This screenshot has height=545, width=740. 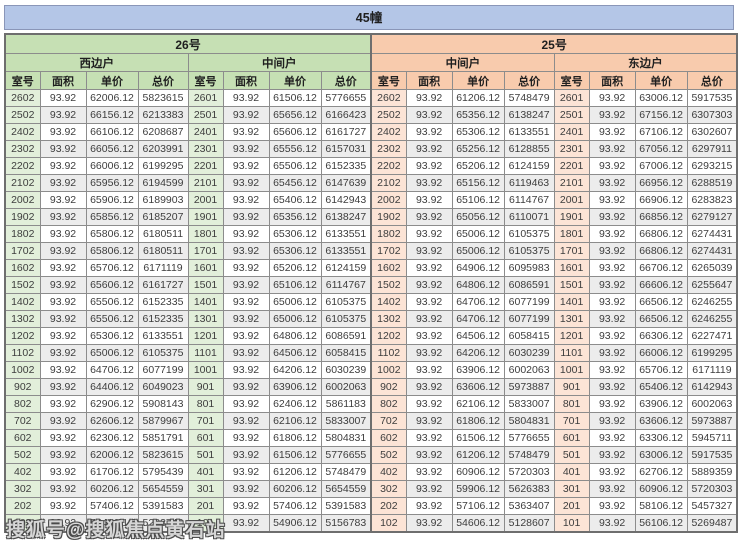 What do you see at coordinates (712, 268) in the screenshot?
I see `cell-total-price: 6265039` at bounding box center [712, 268].